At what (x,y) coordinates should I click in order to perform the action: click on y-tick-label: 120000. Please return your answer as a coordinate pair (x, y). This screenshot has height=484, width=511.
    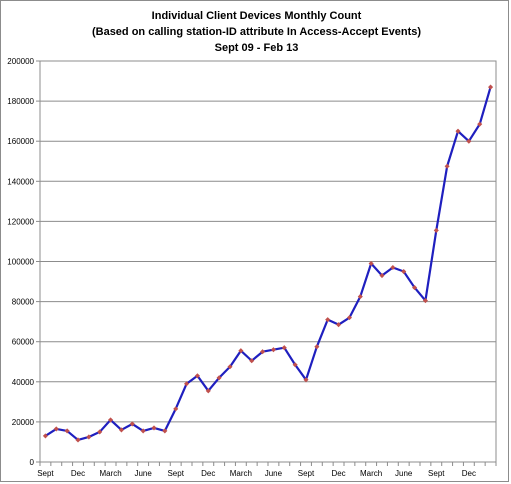
    Looking at the image, I should click on (20, 221).